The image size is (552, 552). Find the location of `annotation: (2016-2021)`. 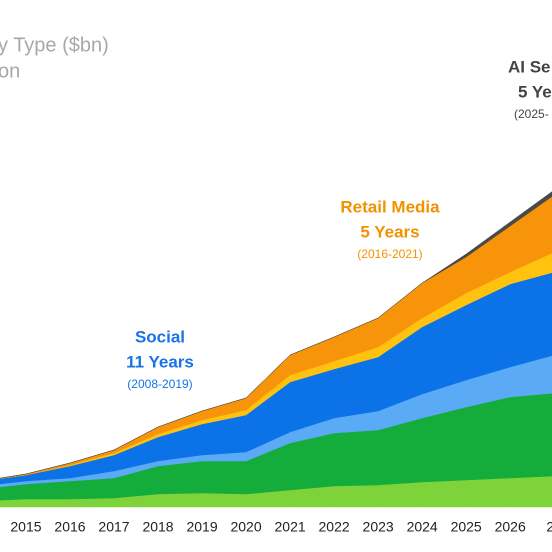

annotation: (2016-2021) is located at coordinates (389, 254).